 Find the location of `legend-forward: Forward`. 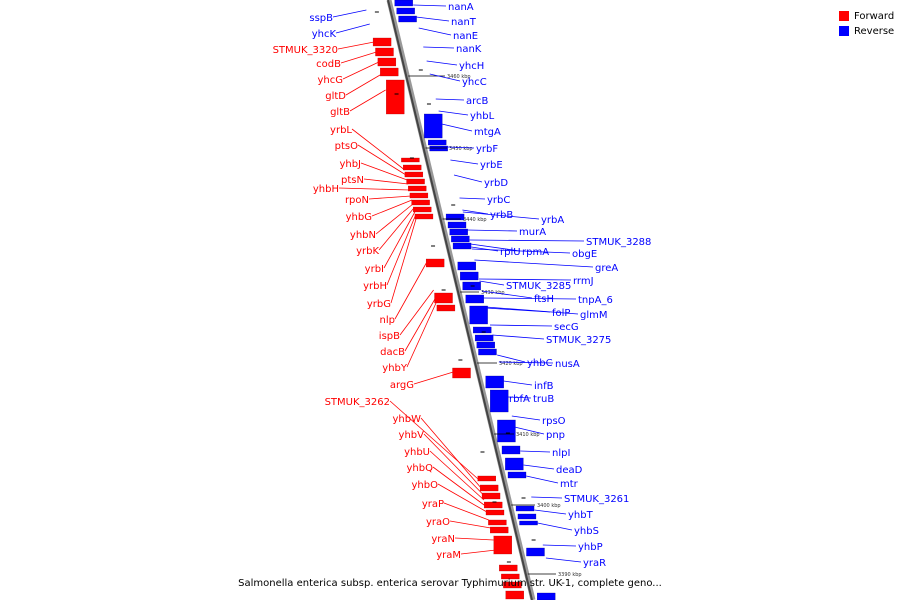

legend-forward: Forward is located at coordinates (866, 16).